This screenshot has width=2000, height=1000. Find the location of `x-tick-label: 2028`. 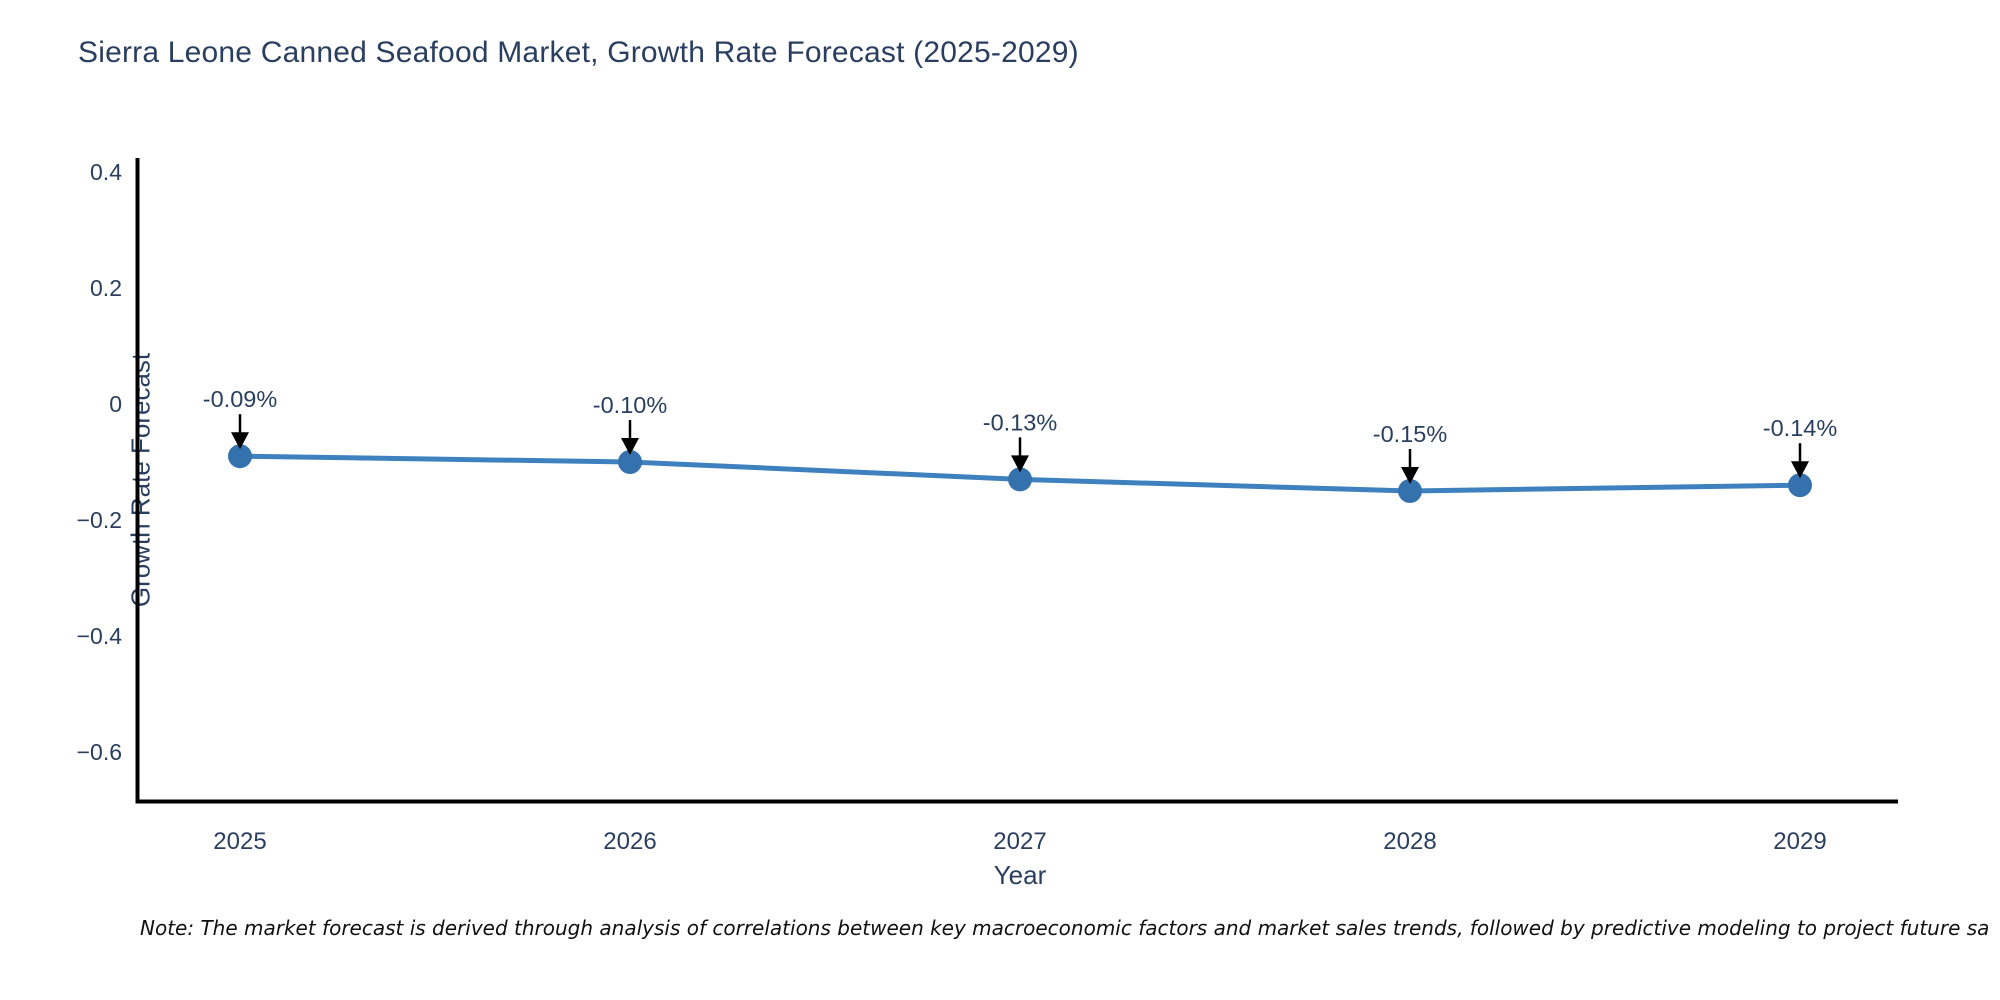

x-tick-label: 2028 is located at coordinates (1409, 841).